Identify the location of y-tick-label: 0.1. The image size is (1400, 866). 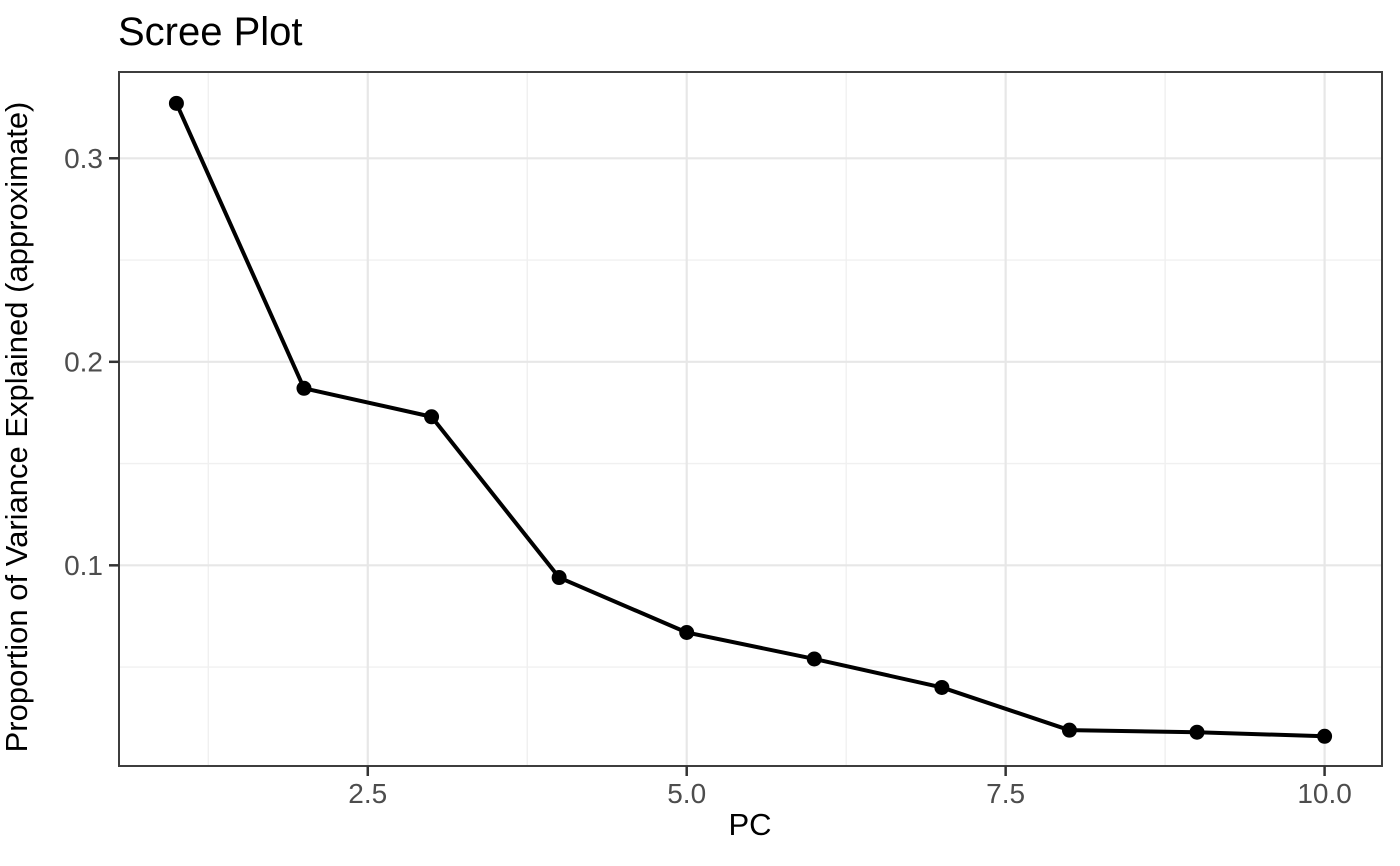
(83, 565).